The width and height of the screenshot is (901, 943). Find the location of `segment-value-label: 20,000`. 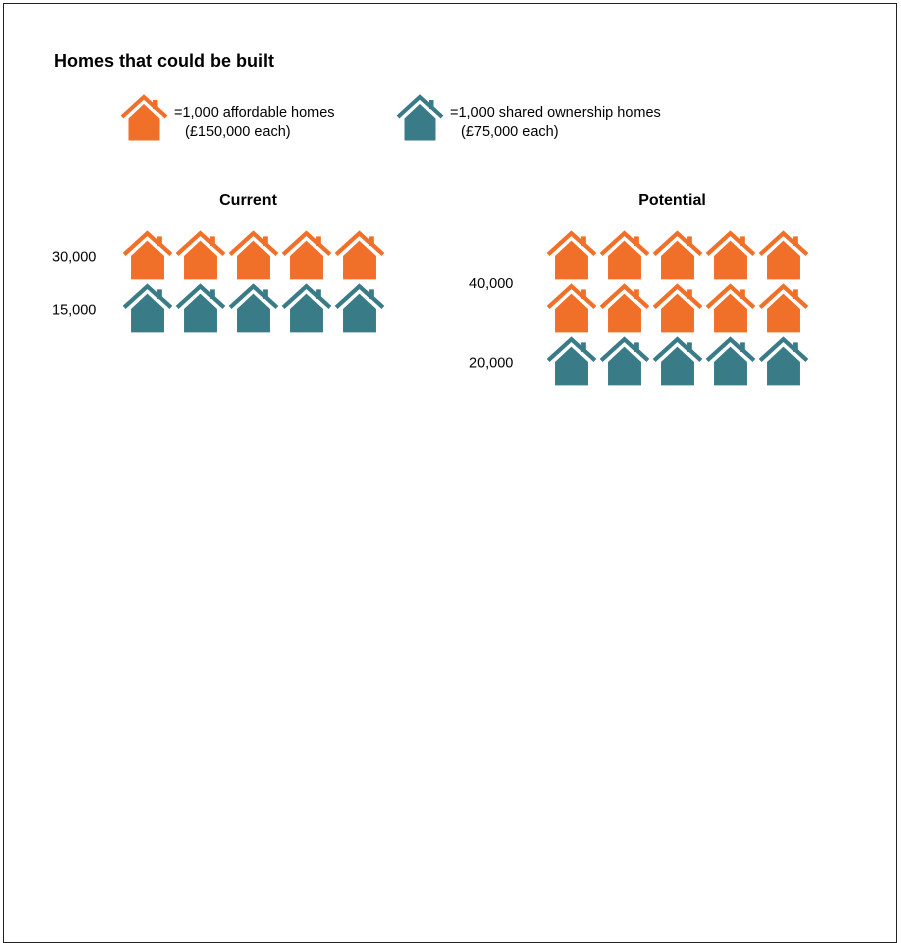

segment-value-label: 20,000 is located at coordinates (491, 364).